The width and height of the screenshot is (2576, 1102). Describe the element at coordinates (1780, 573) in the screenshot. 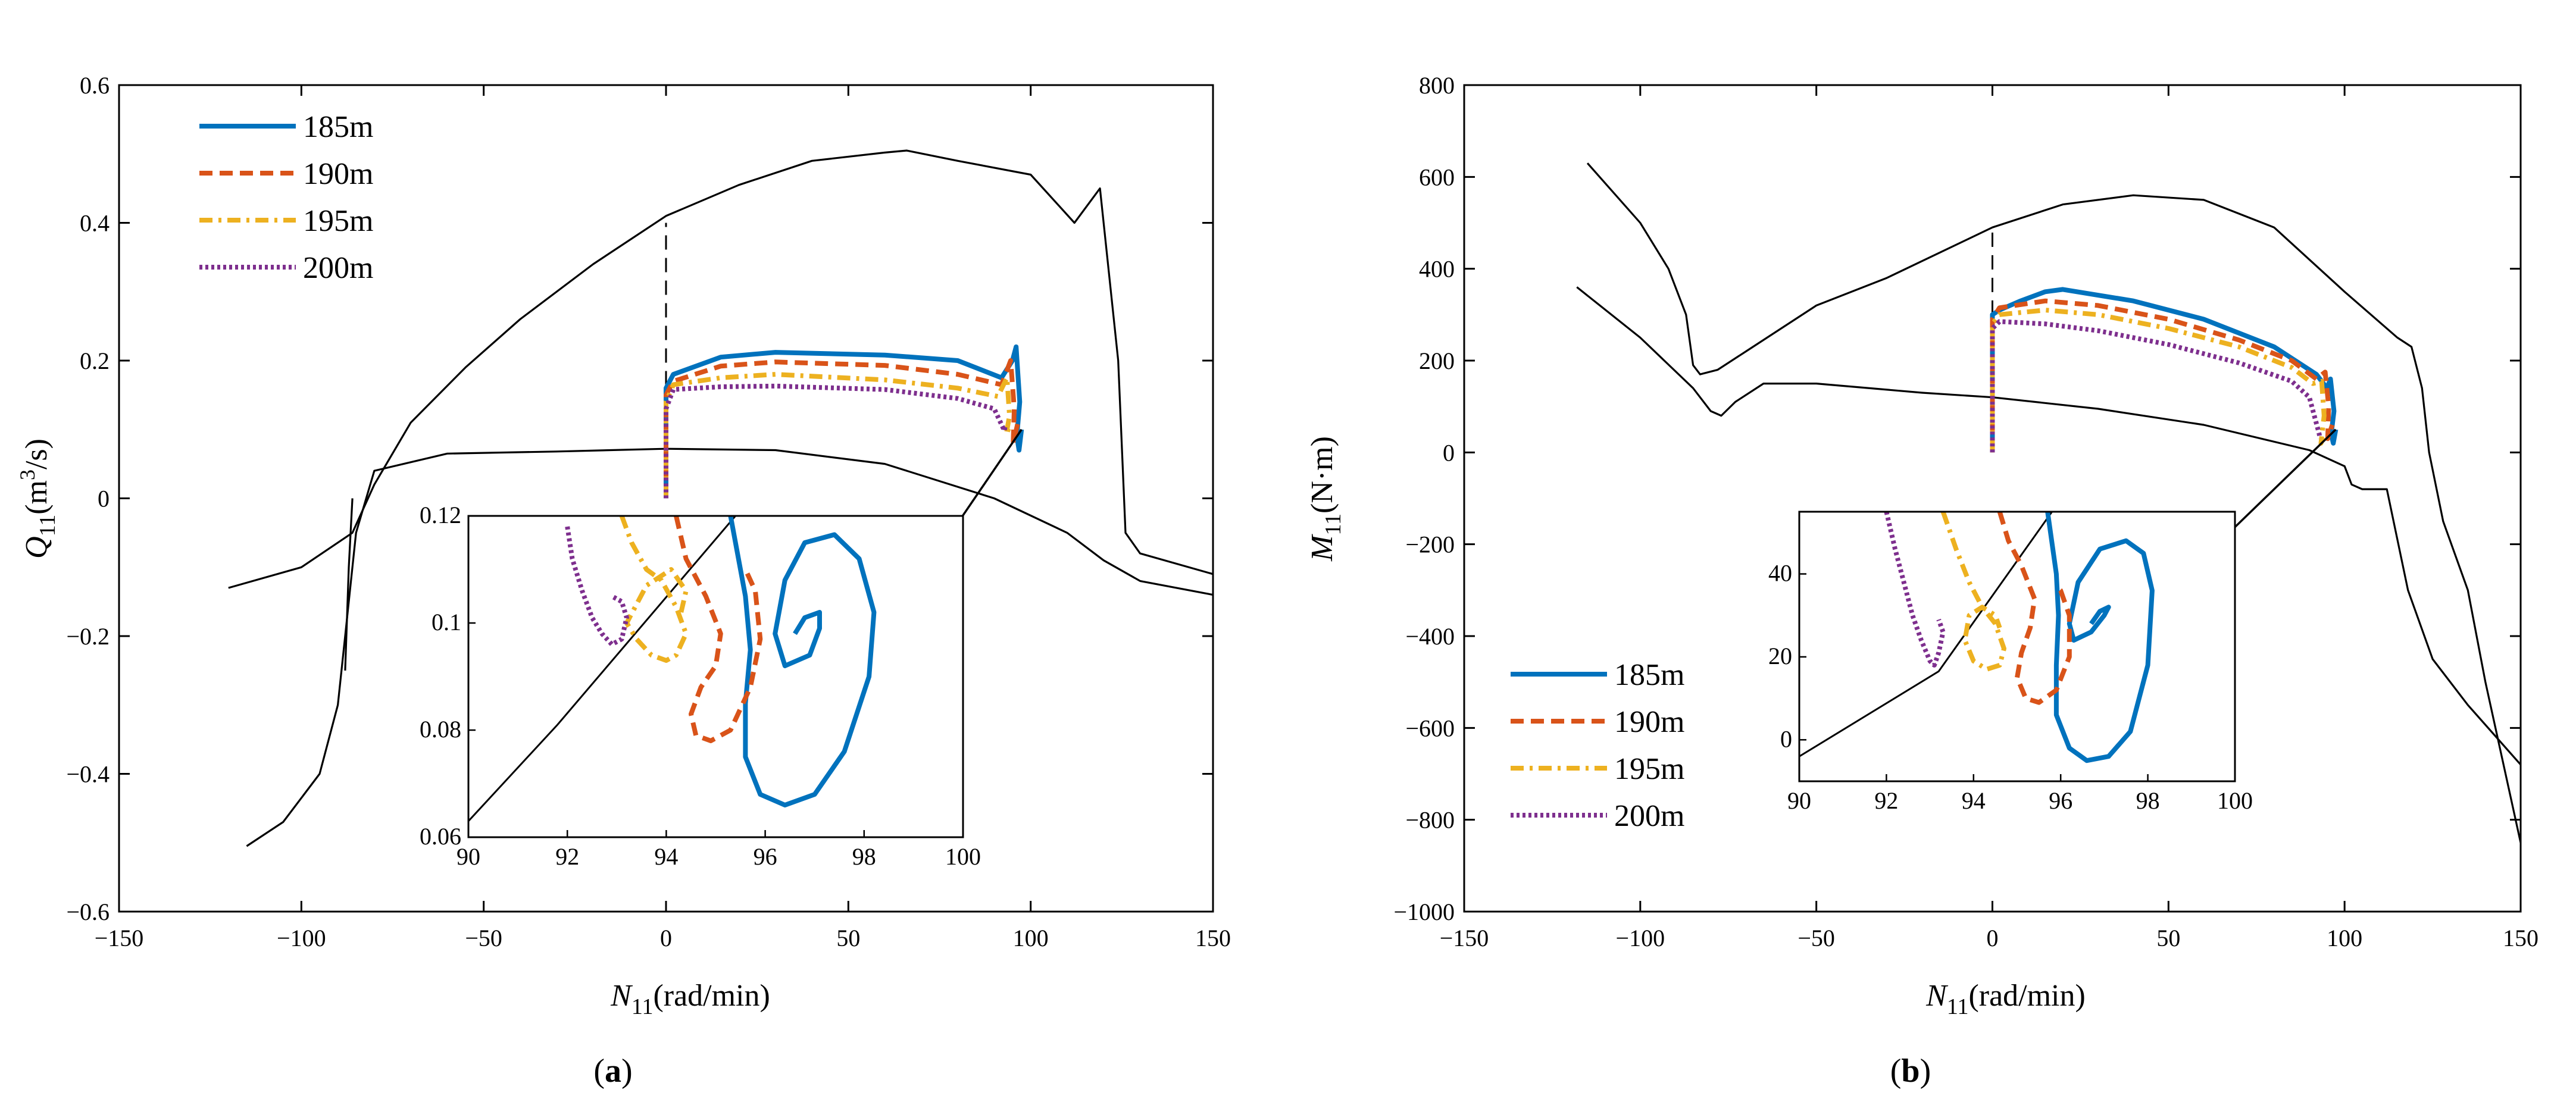

I see `inset-y-tick-label: 40` at that location.